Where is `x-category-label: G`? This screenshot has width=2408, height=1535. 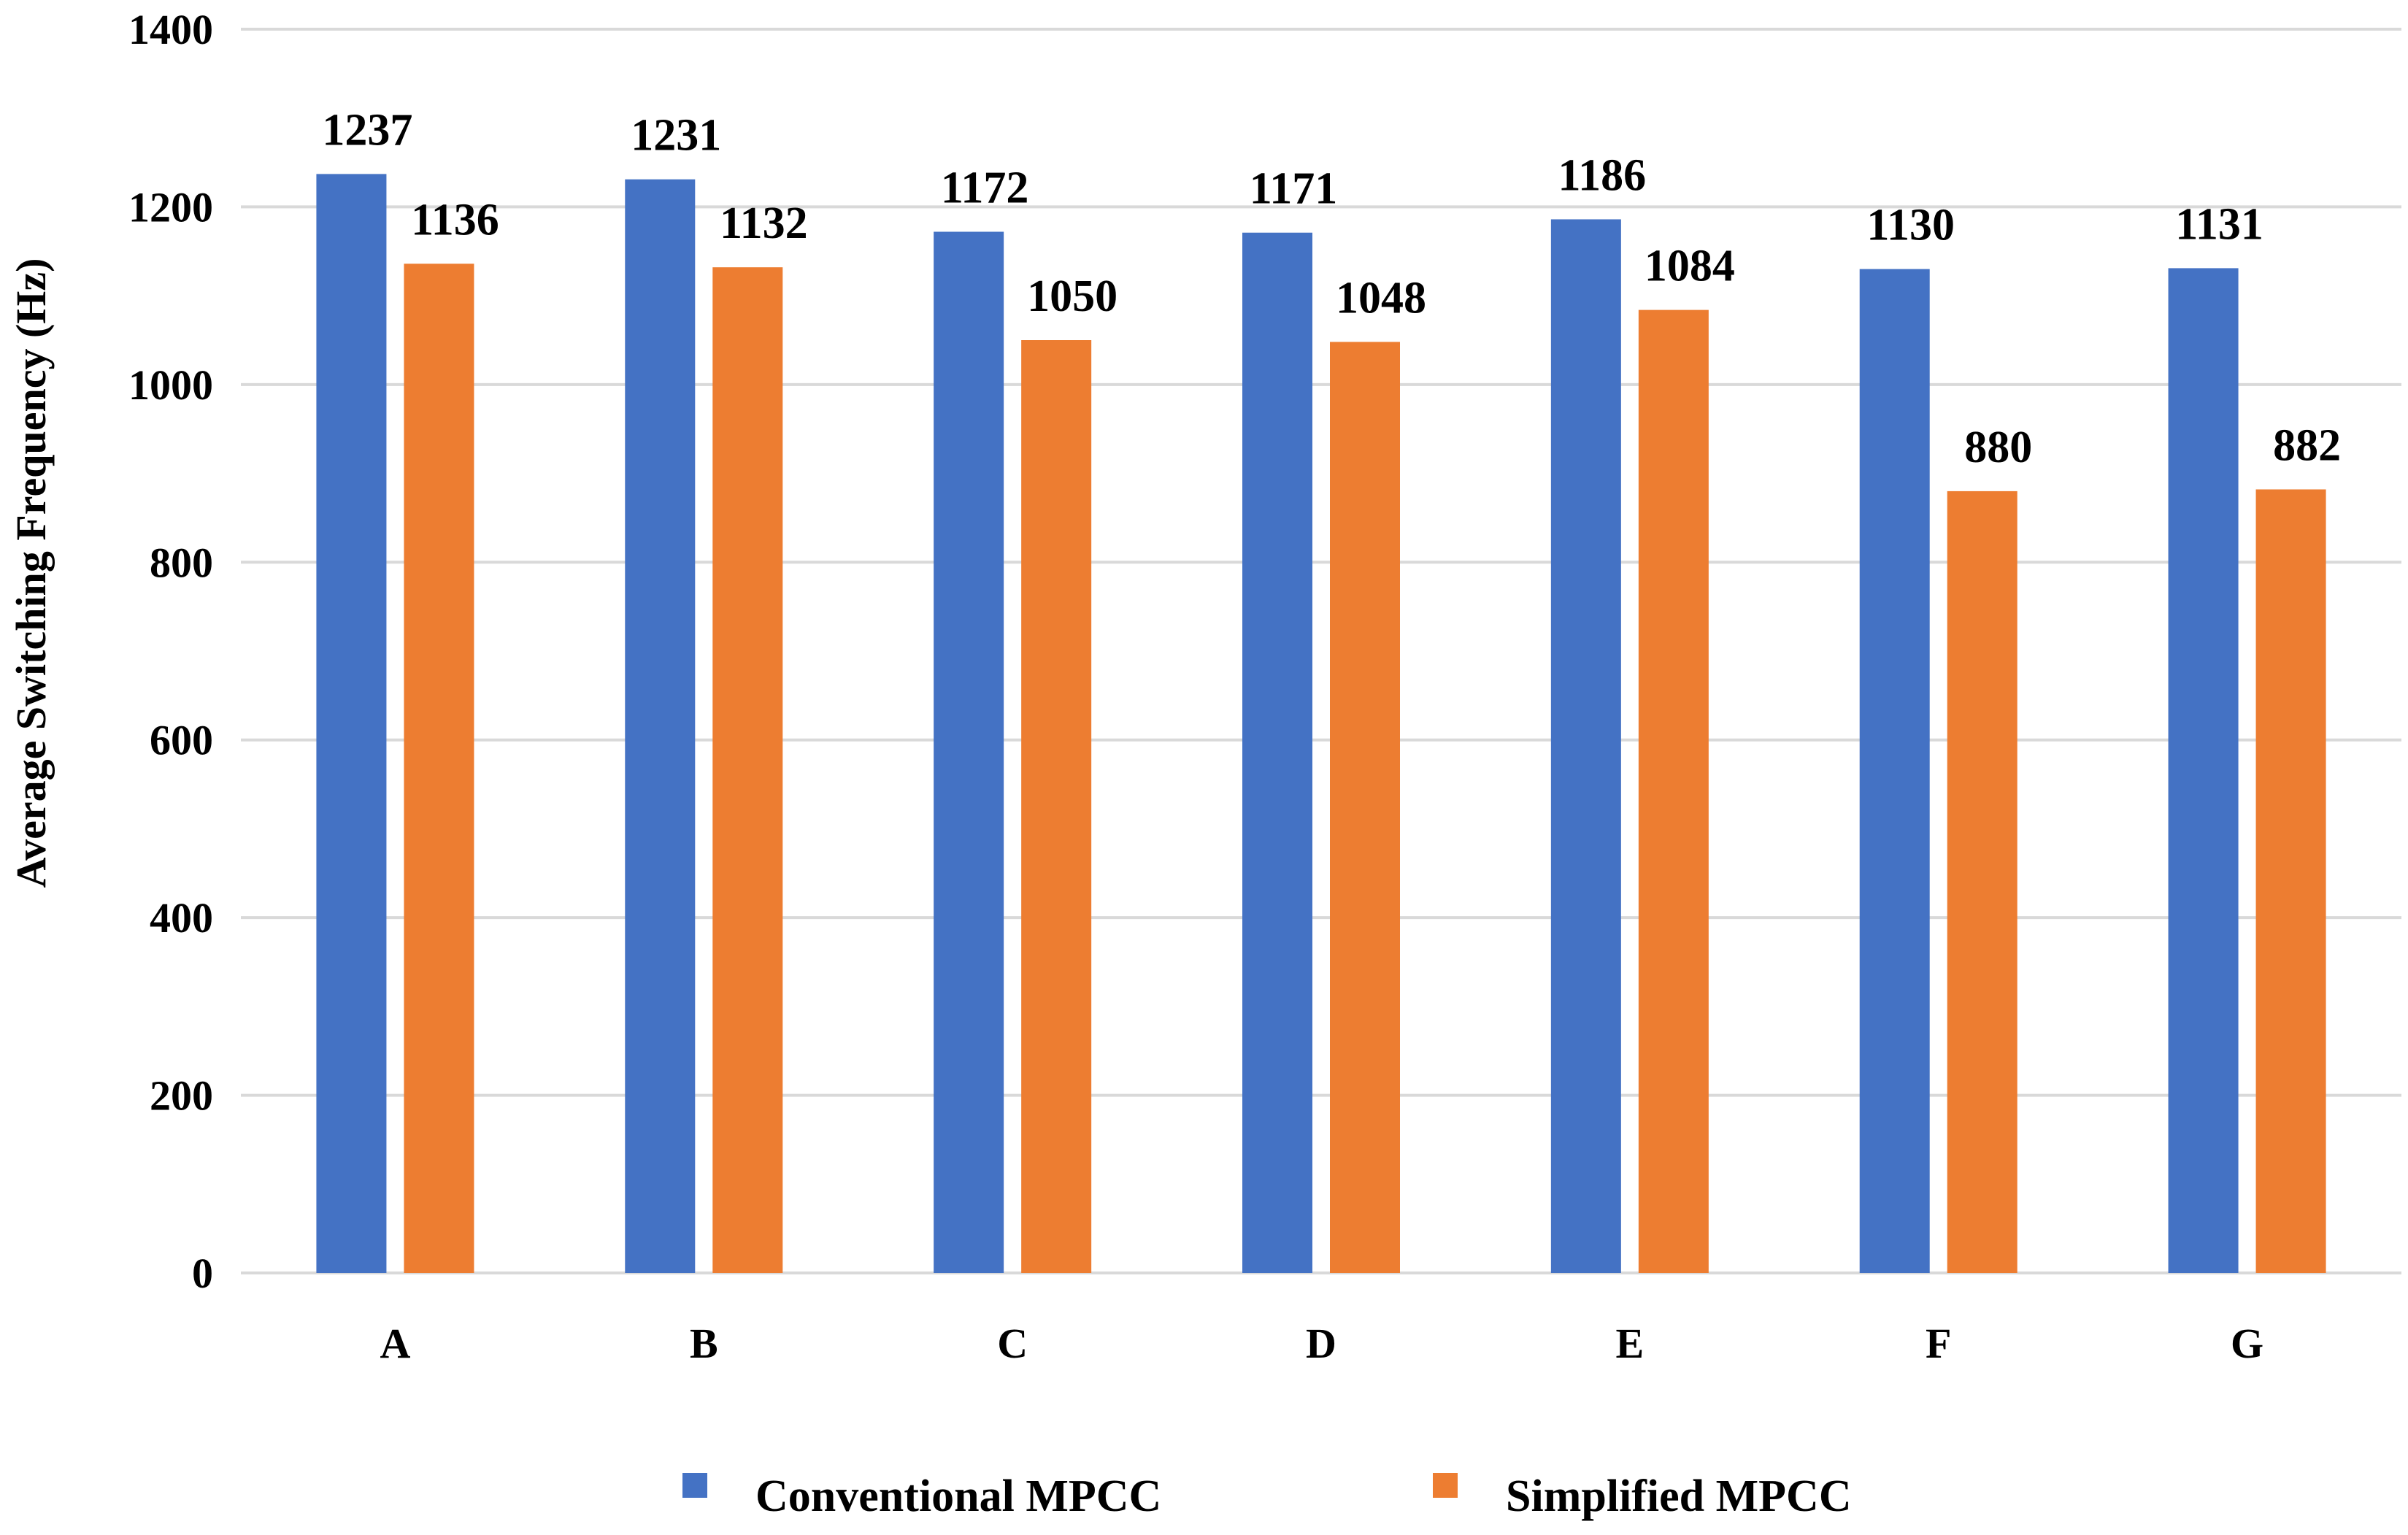 x-category-label: G is located at coordinates (2247, 1344).